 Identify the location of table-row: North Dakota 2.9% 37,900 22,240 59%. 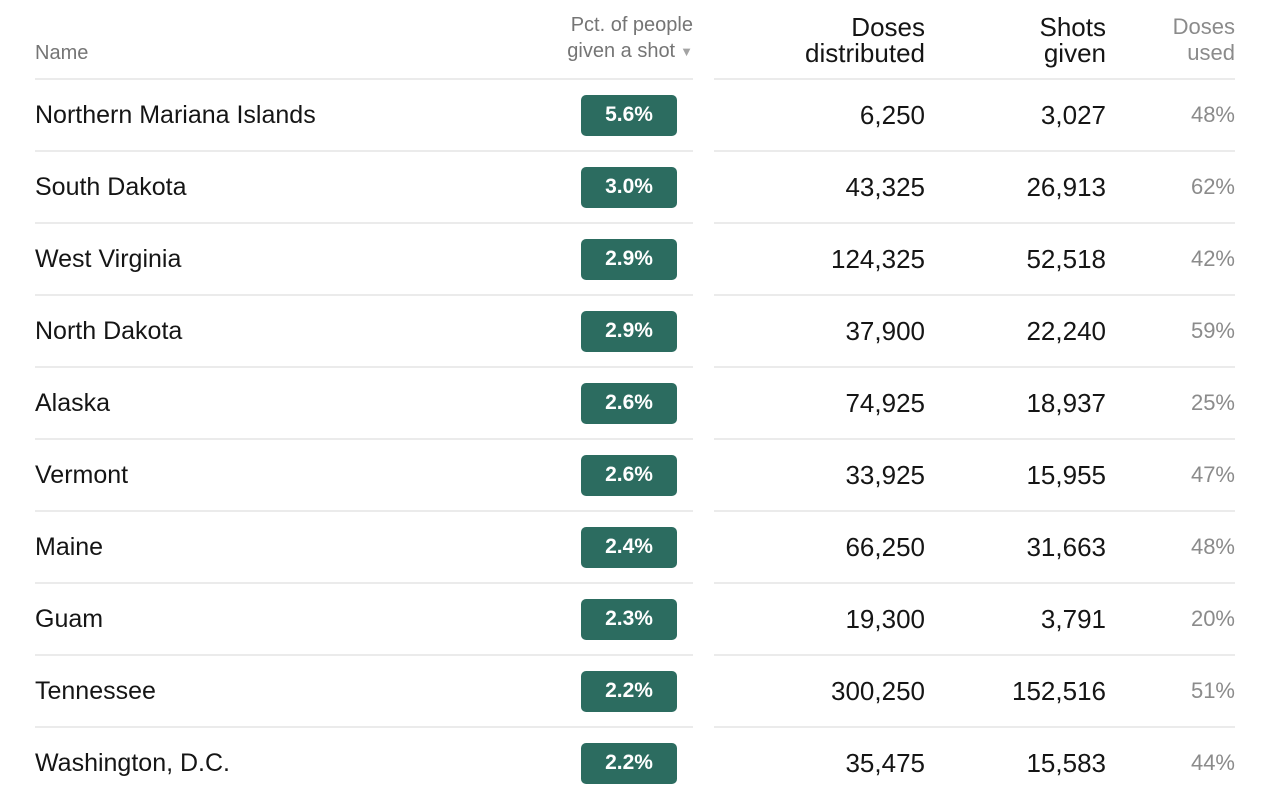
(635, 332).